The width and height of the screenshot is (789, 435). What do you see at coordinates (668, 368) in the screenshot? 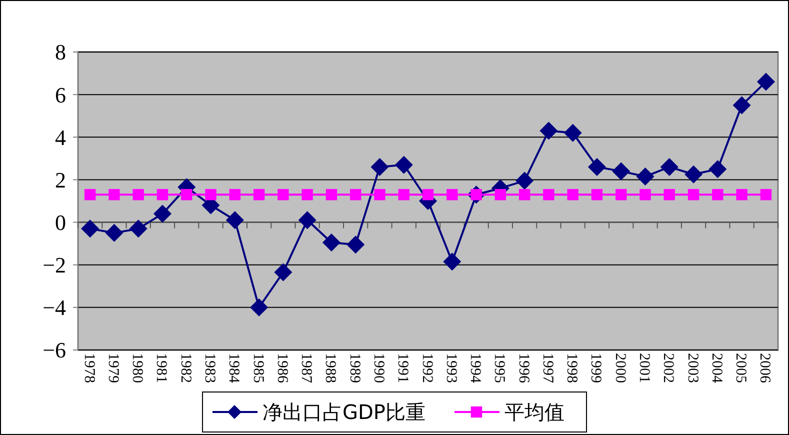
I see `x-tick-label: 2002` at bounding box center [668, 368].